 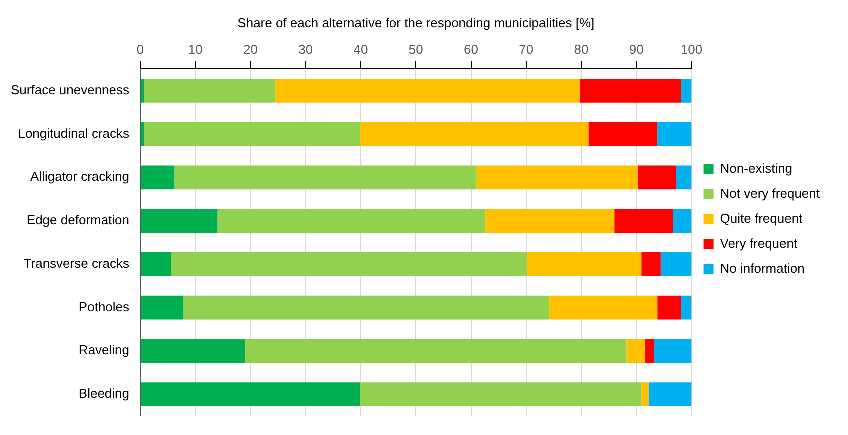 I want to click on legend-label: Very frequent, so click(x=759, y=244).